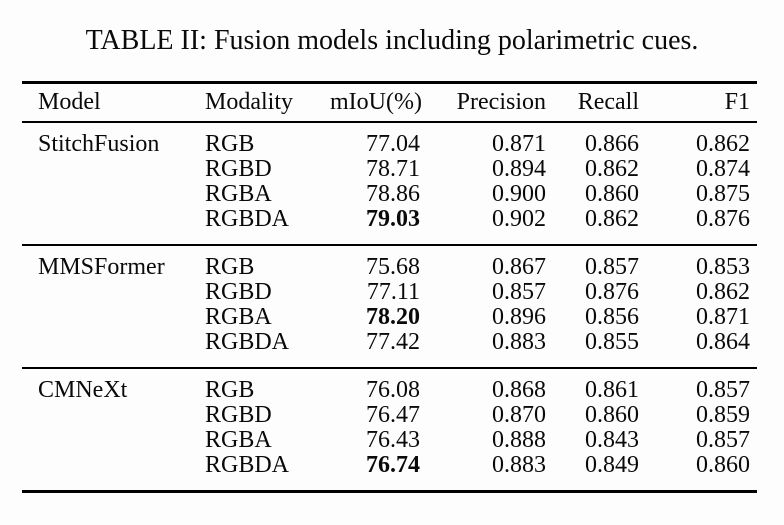  Describe the element at coordinates (486, 102) in the screenshot. I see `col-header-precision: Precision` at that location.